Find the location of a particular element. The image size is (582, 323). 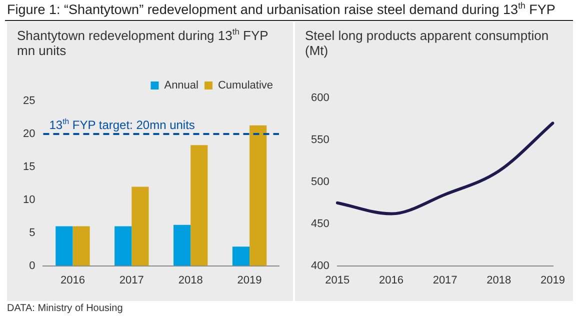

line-series is located at coordinates (445, 169).